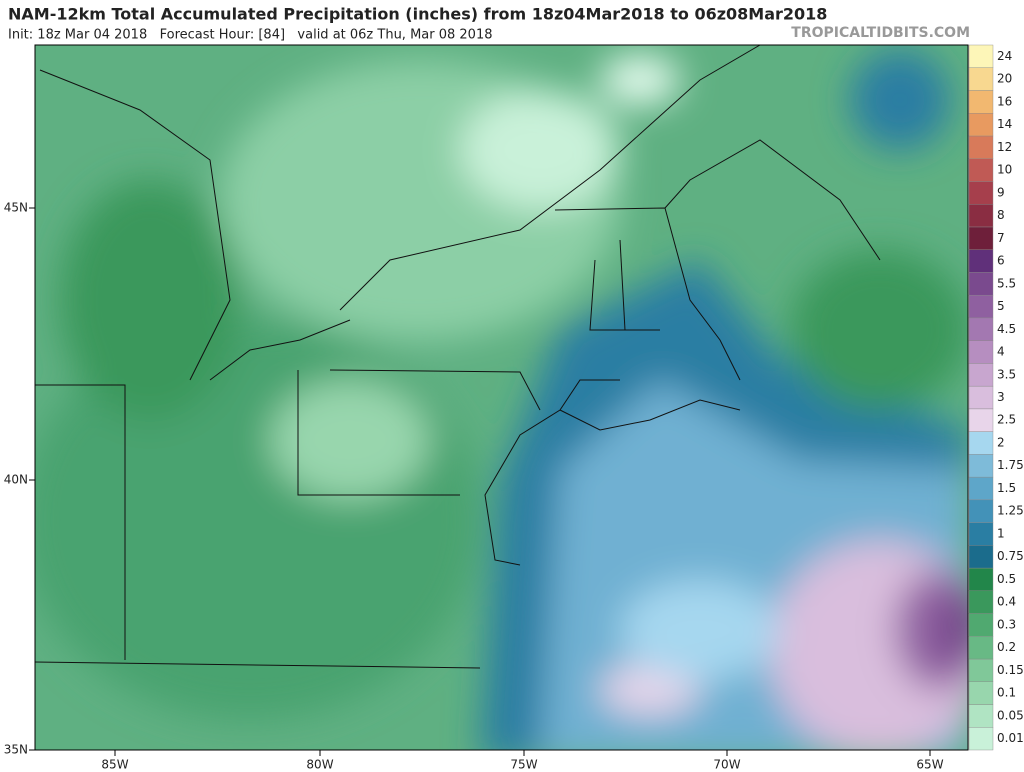 The height and width of the screenshot is (772, 1024). I want to click on colorbar-label: 0.2, so click(1006, 647).